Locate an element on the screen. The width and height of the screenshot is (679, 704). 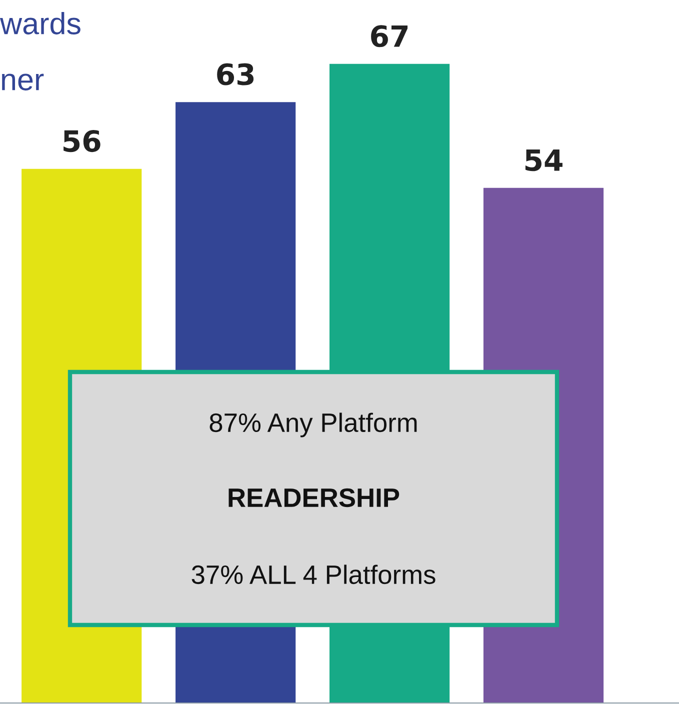
data-label: 63 is located at coordinates (235, 74).